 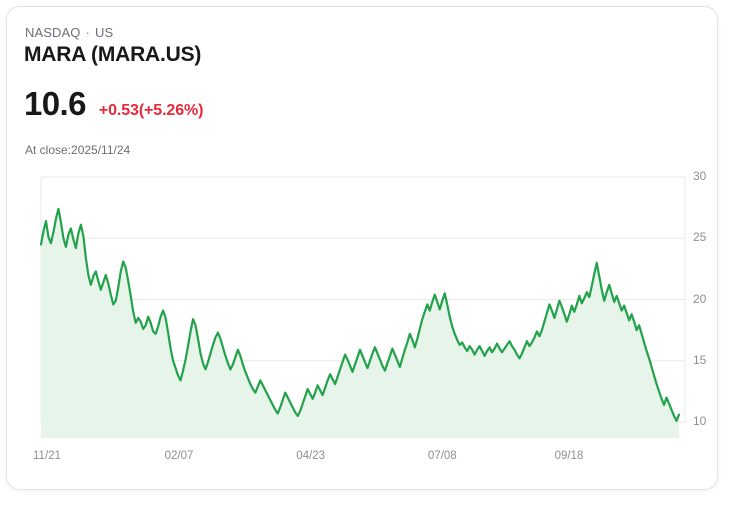 What do you see at coordinates (113, 54) in the screenshot?
I see `page-title: MARA (MARA.US)` at bounding box center [113, 54].